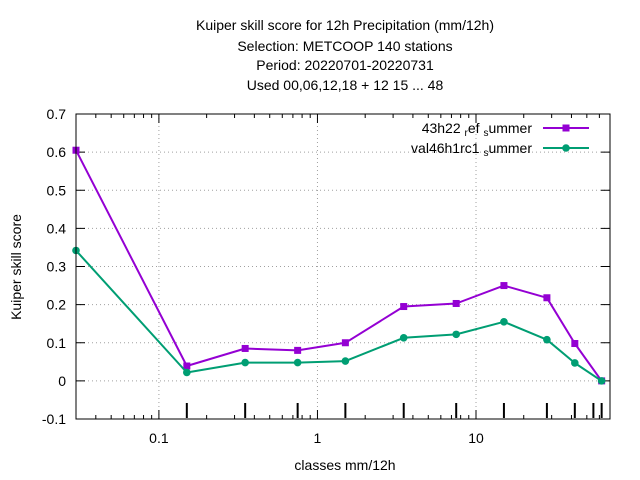 The width and height of the screenshot is (640, 480). I want to click on y-tick-label: -0.1, so click(54, 419).